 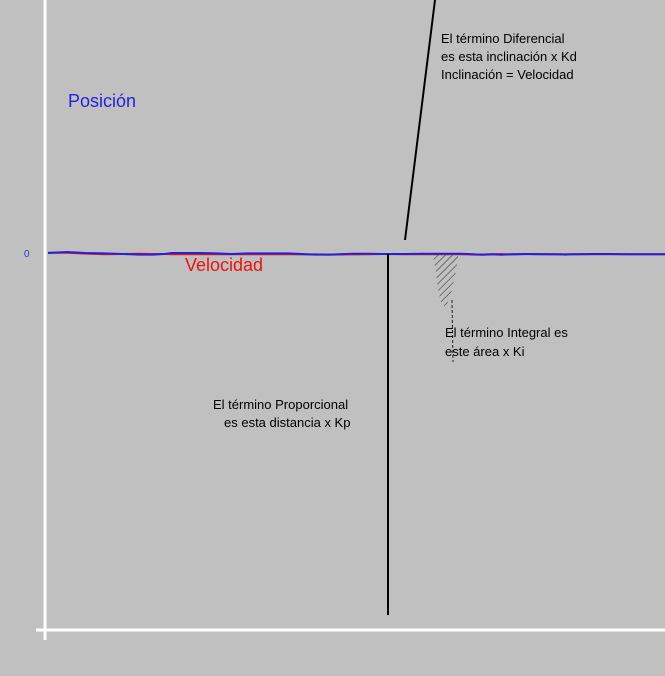 I want to click on y-tick-label: 0, so click(x=27, y=254).